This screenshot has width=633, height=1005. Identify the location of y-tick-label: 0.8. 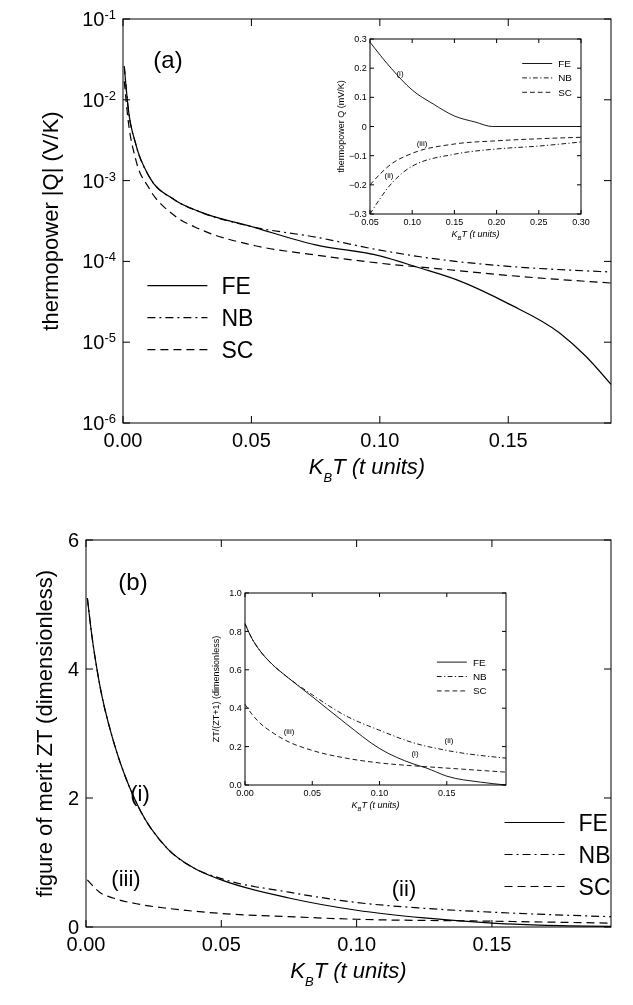
(235, 631).